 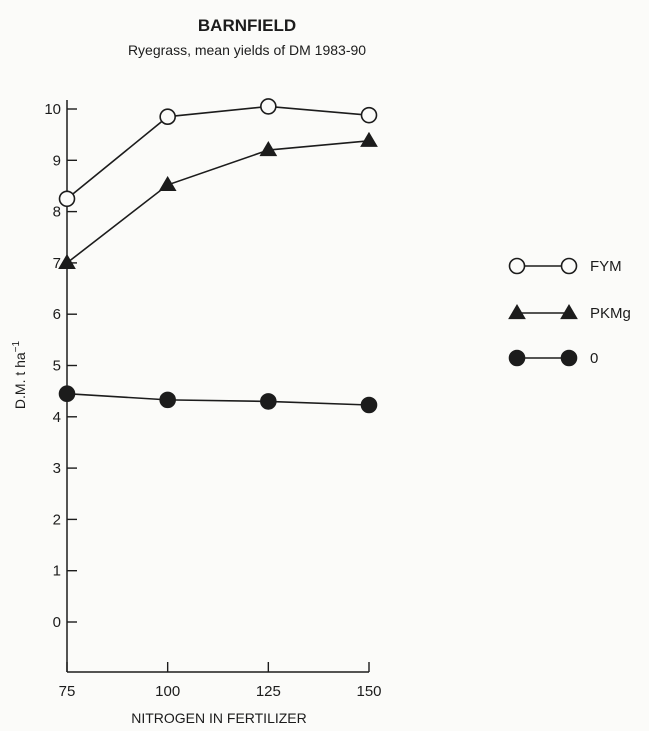 What do you see at coordinates (67, 691) in the screenshot?
I see `x-tick-label: 75` at bounding box center [67, 691].